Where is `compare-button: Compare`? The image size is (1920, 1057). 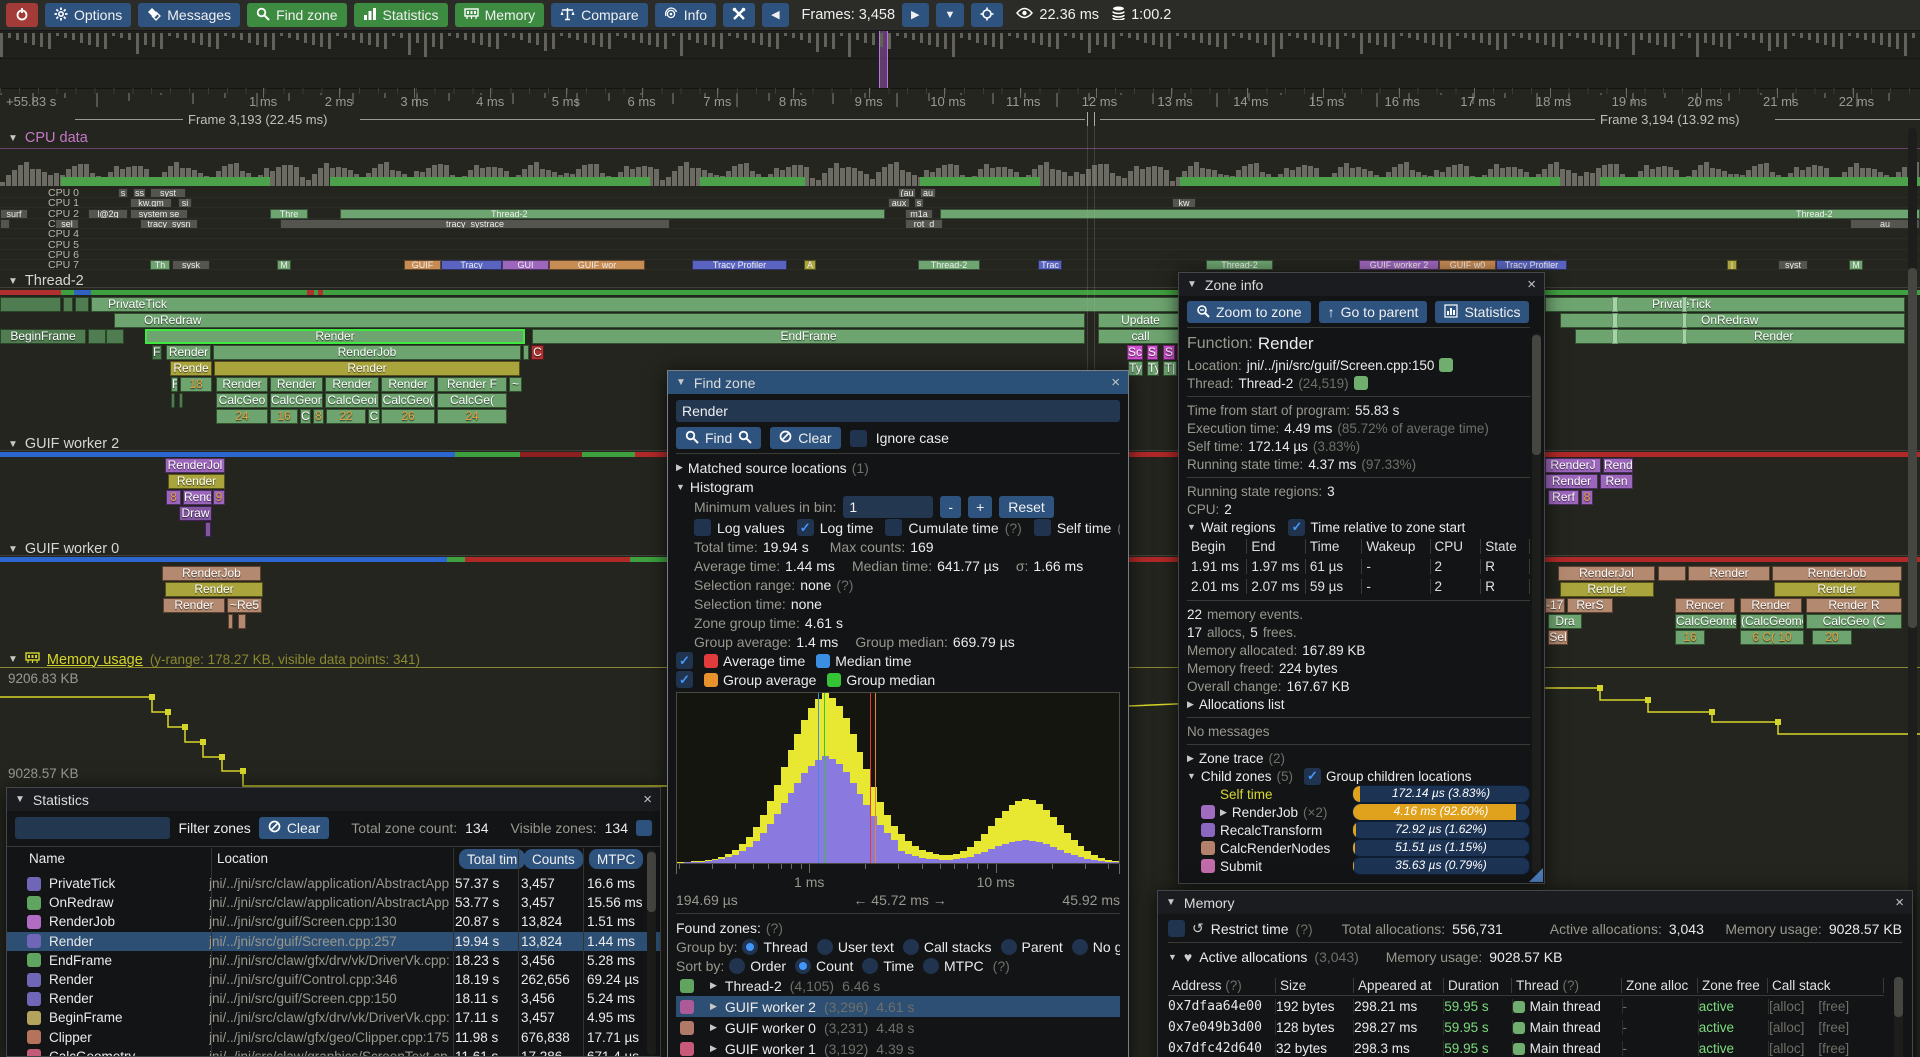 compare-button: Compare is located at coordinates (599, 15).